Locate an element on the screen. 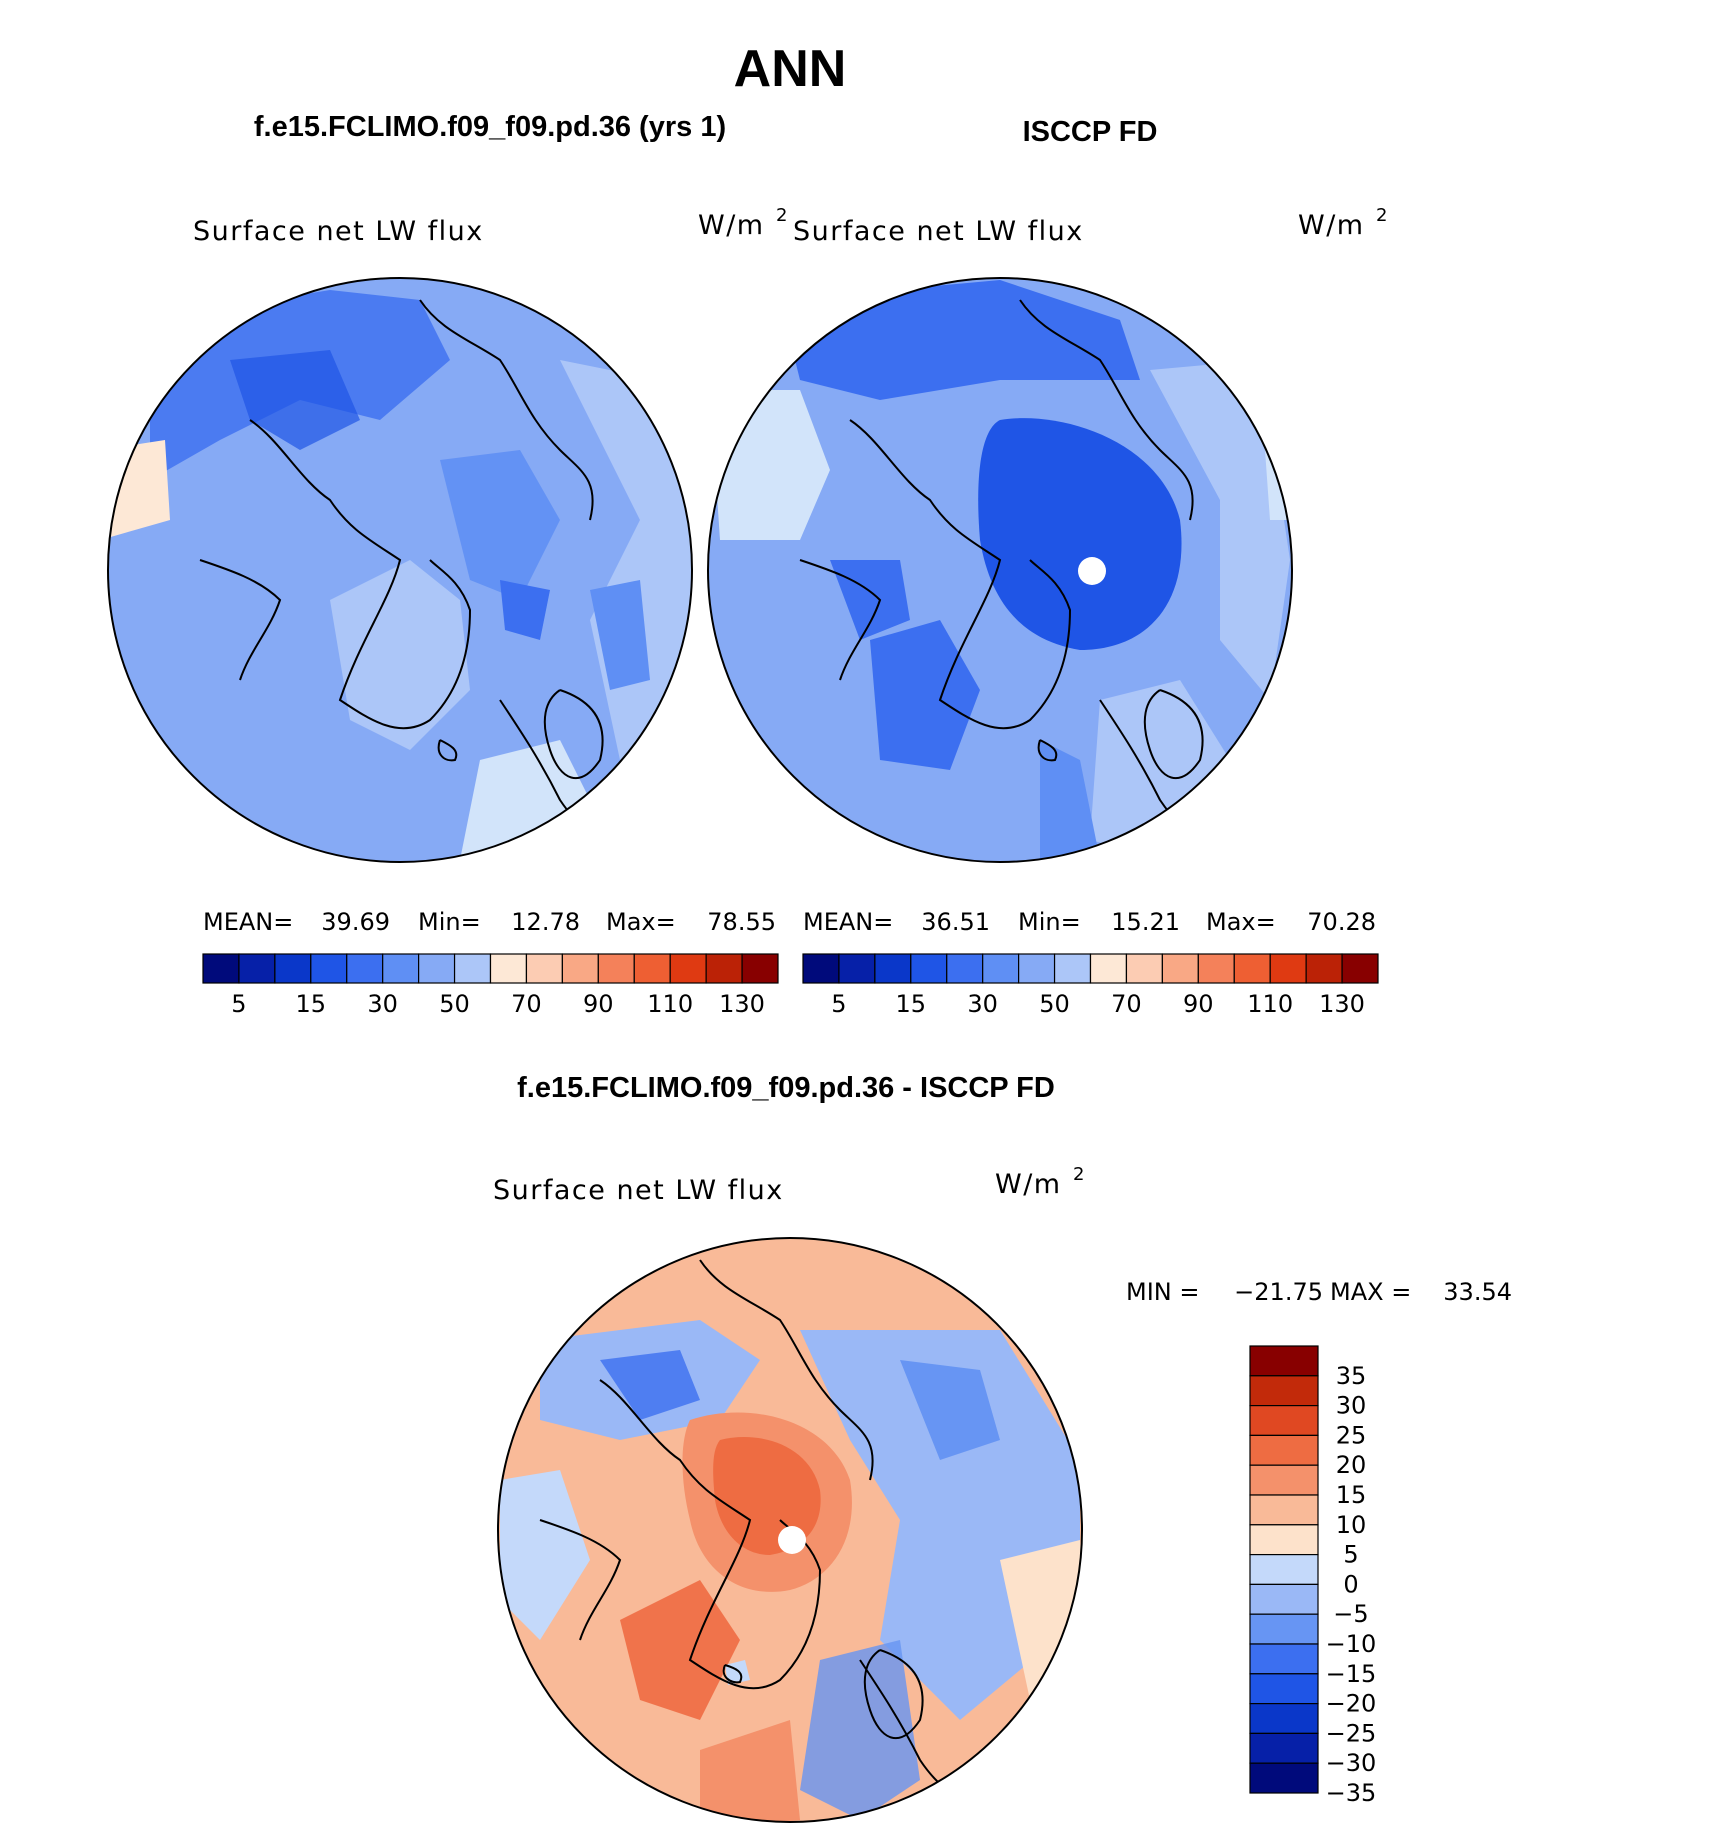 The height and width of the screenshot is (1840, 1710). panel-diff-case-title: f.e15.FCLIMO.f09_f09.pd.36 - ISCCP FD is located at coordinates (786, 1088).